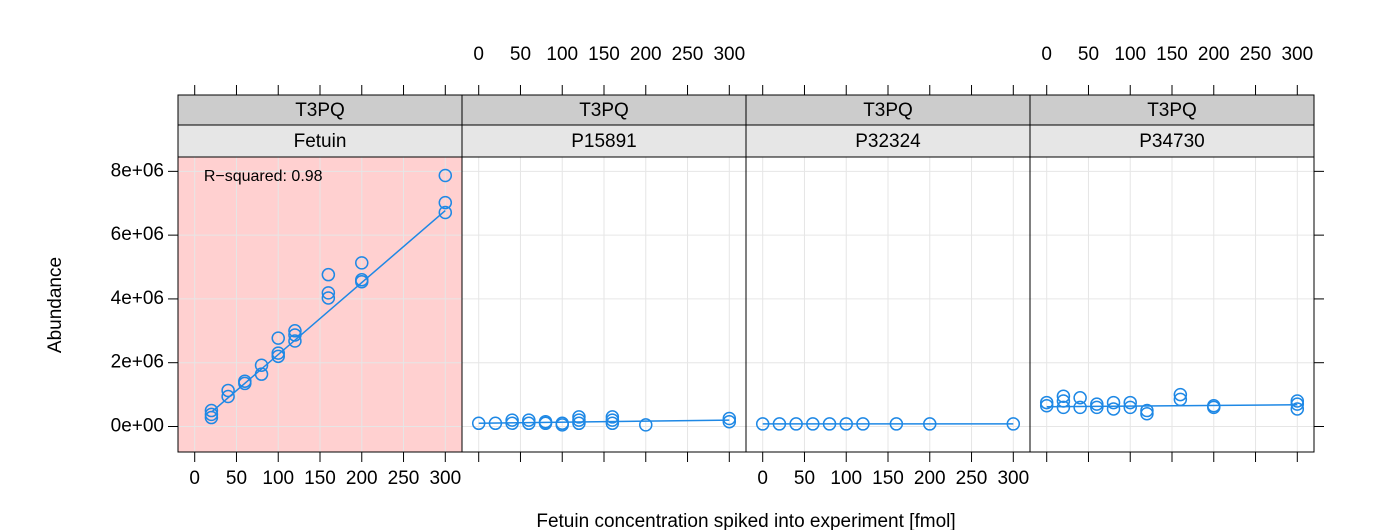 This screenshot has width=1386, height=530. I want to click on y-tick-label: 0e+00, so click(137, 426).